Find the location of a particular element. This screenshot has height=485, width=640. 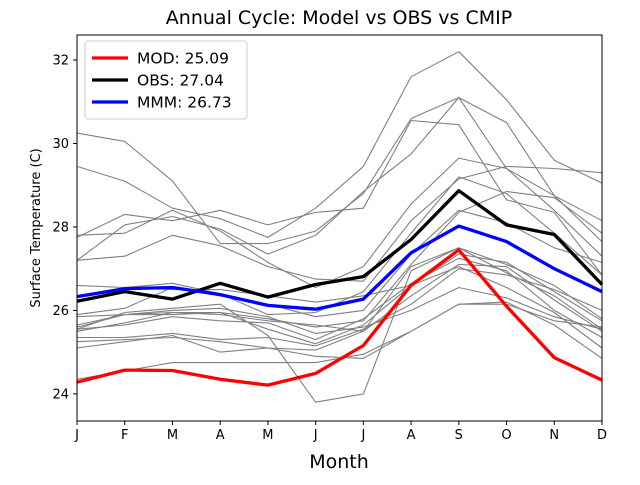

x-tick-label: N is located at coordinates (554, 435).